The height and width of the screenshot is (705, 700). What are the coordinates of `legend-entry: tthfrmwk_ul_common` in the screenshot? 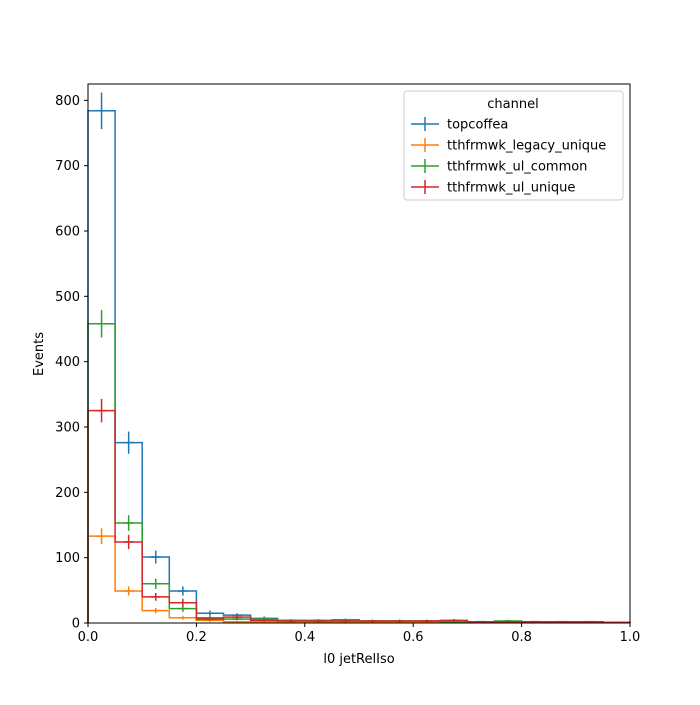 It's located at (499, 167).